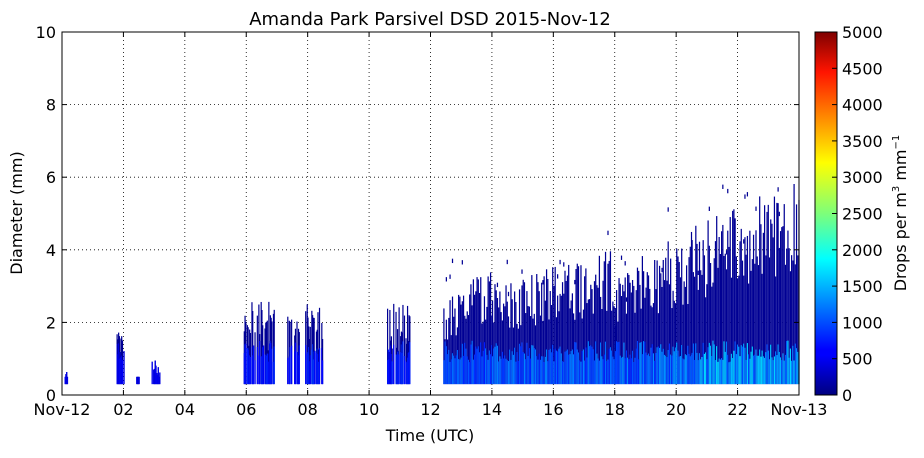 This screenshot has height=458, width=924. Describe the element at coordinates (862, 32) in the screenshot. I see `colorbar-tick-label: 5000` at that location.